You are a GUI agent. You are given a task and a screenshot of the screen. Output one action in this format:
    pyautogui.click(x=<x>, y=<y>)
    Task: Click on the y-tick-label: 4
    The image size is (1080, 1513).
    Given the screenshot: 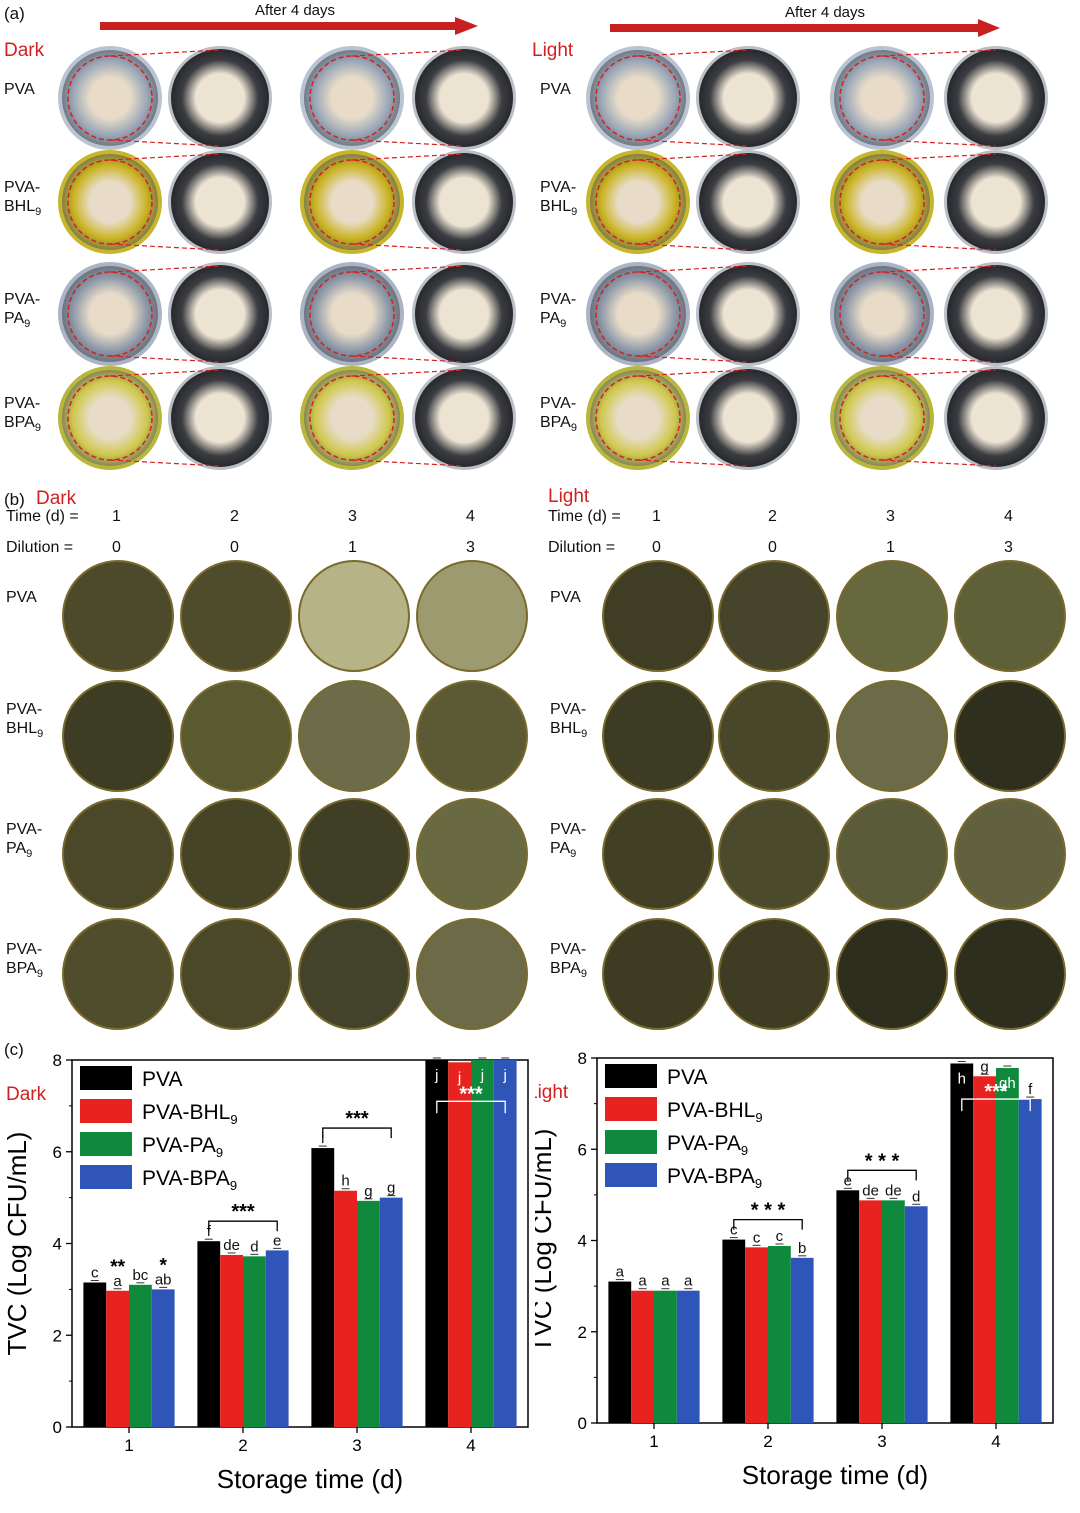 What is the action you would take?
    pyautogui.click(x=582, y=1241)
    